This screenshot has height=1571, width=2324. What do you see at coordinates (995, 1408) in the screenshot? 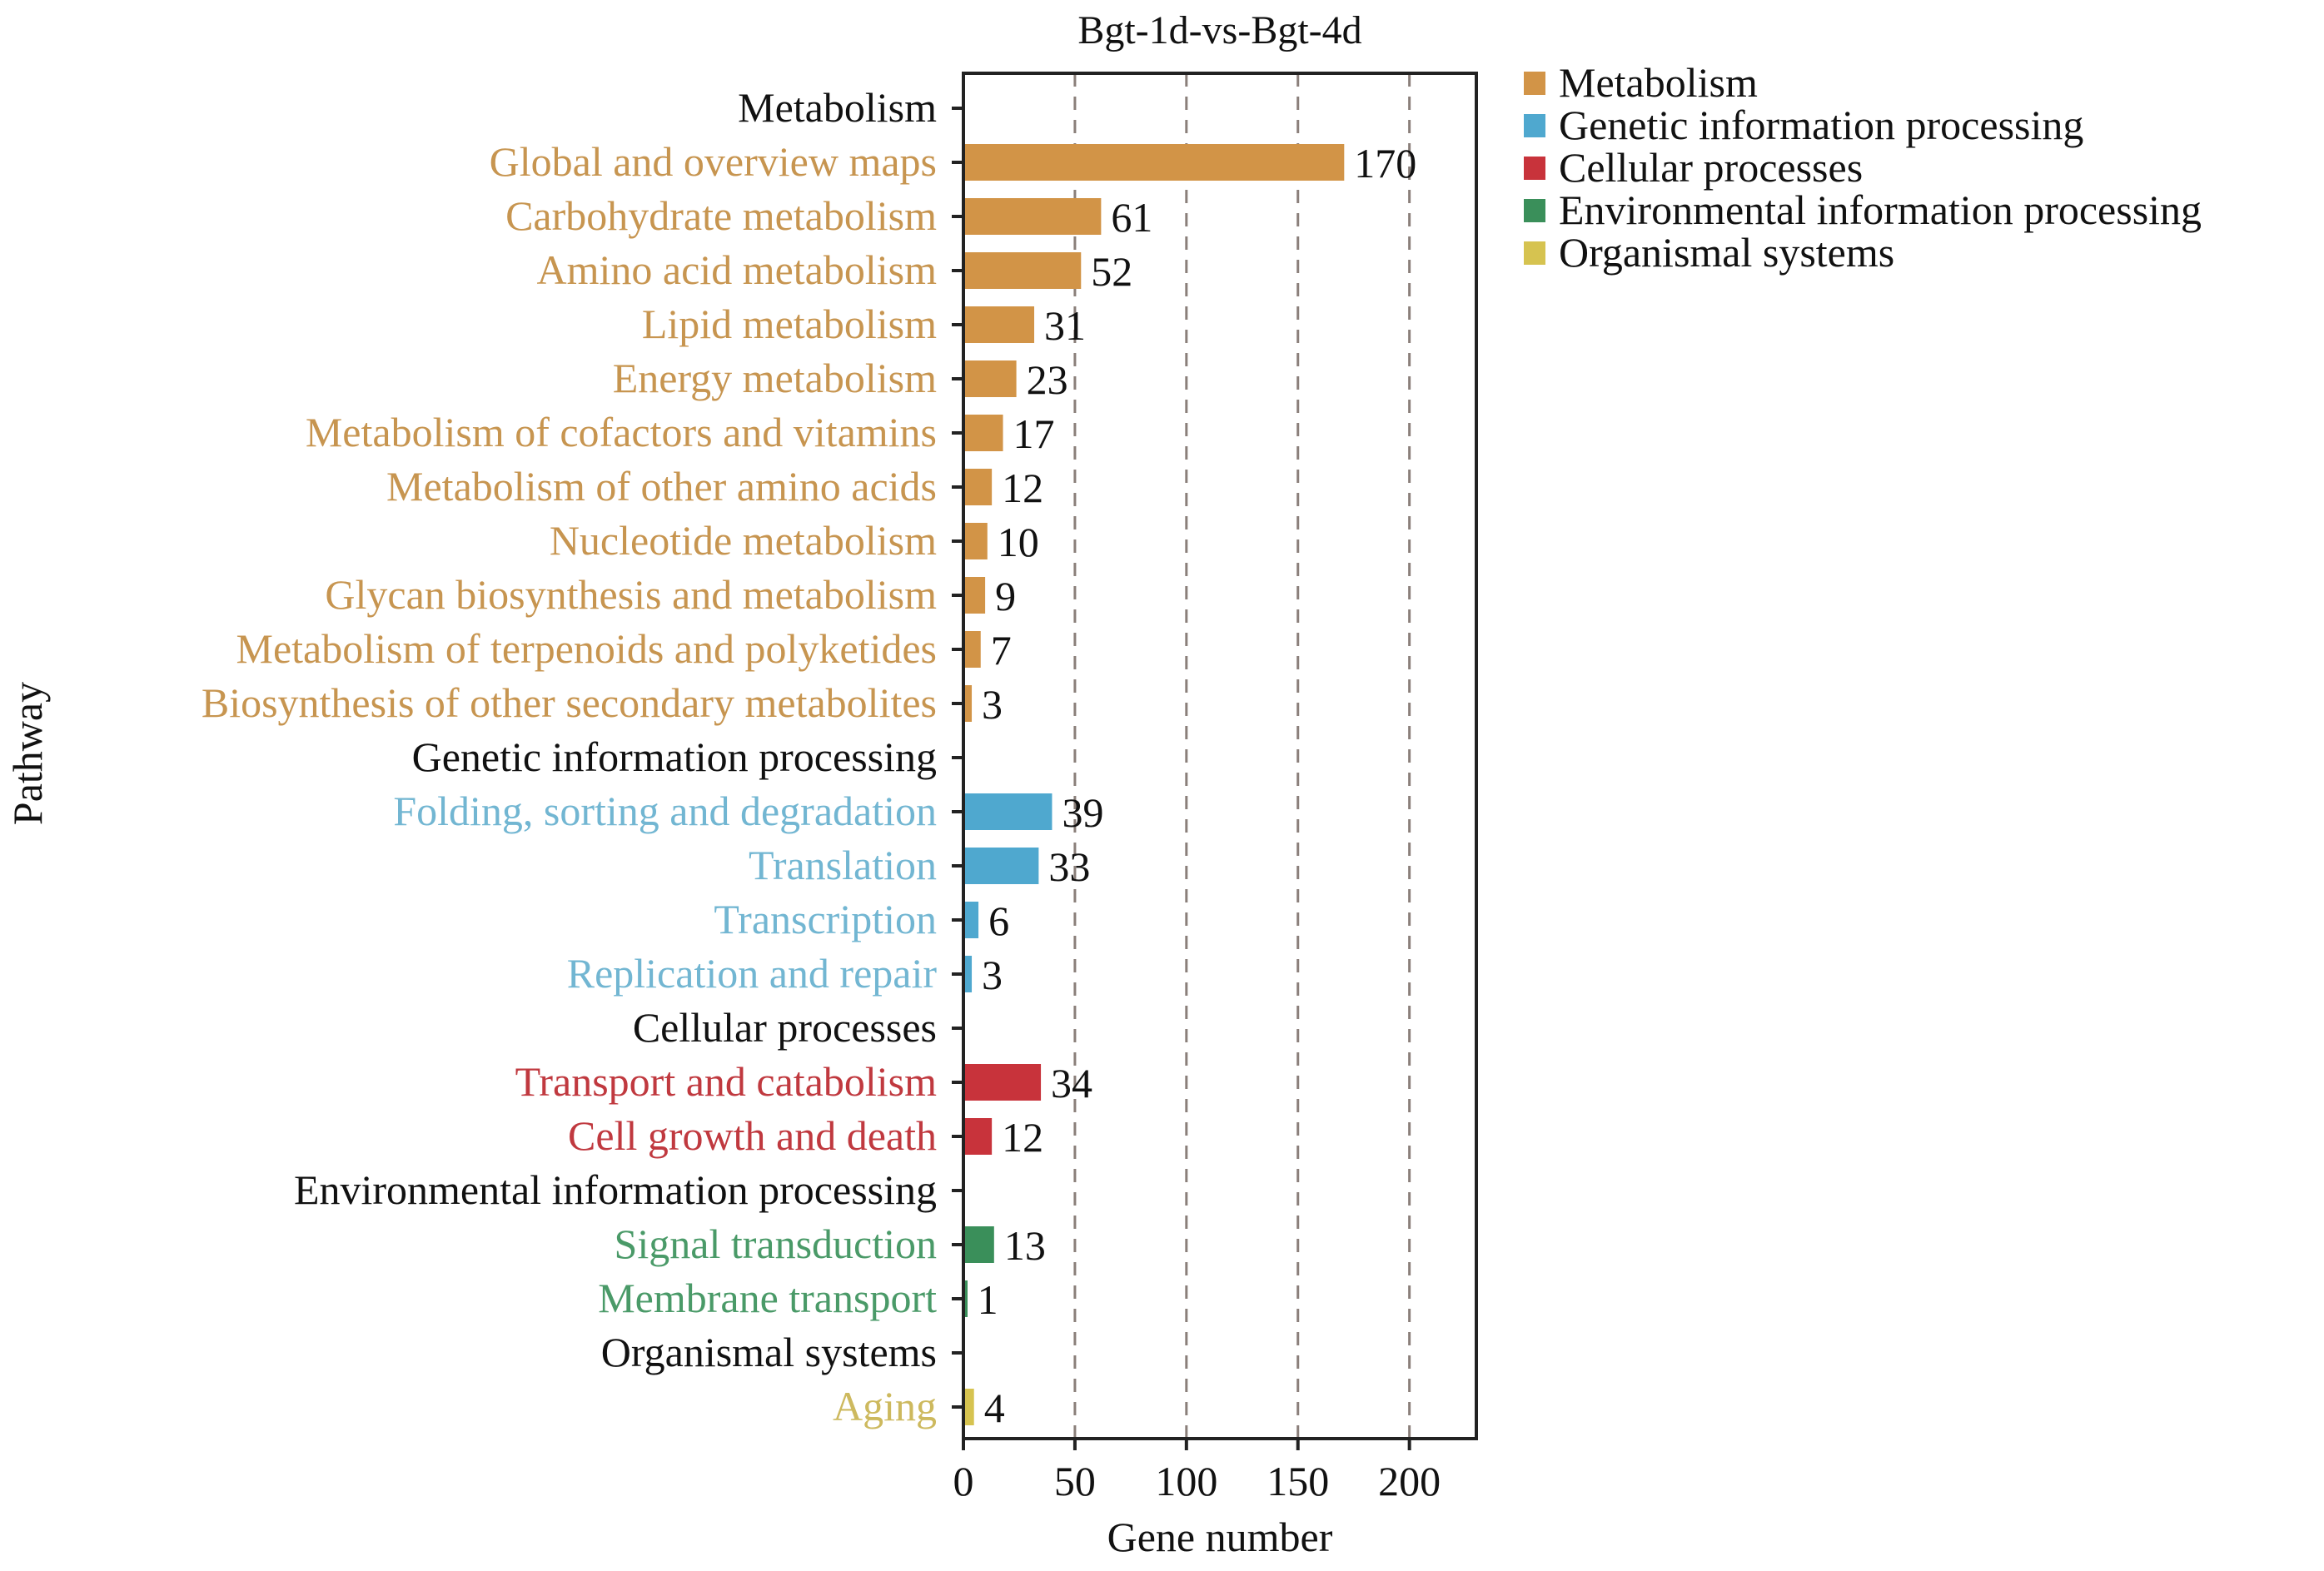
I see `value-label: 4` at bounding box center [995, 1408].